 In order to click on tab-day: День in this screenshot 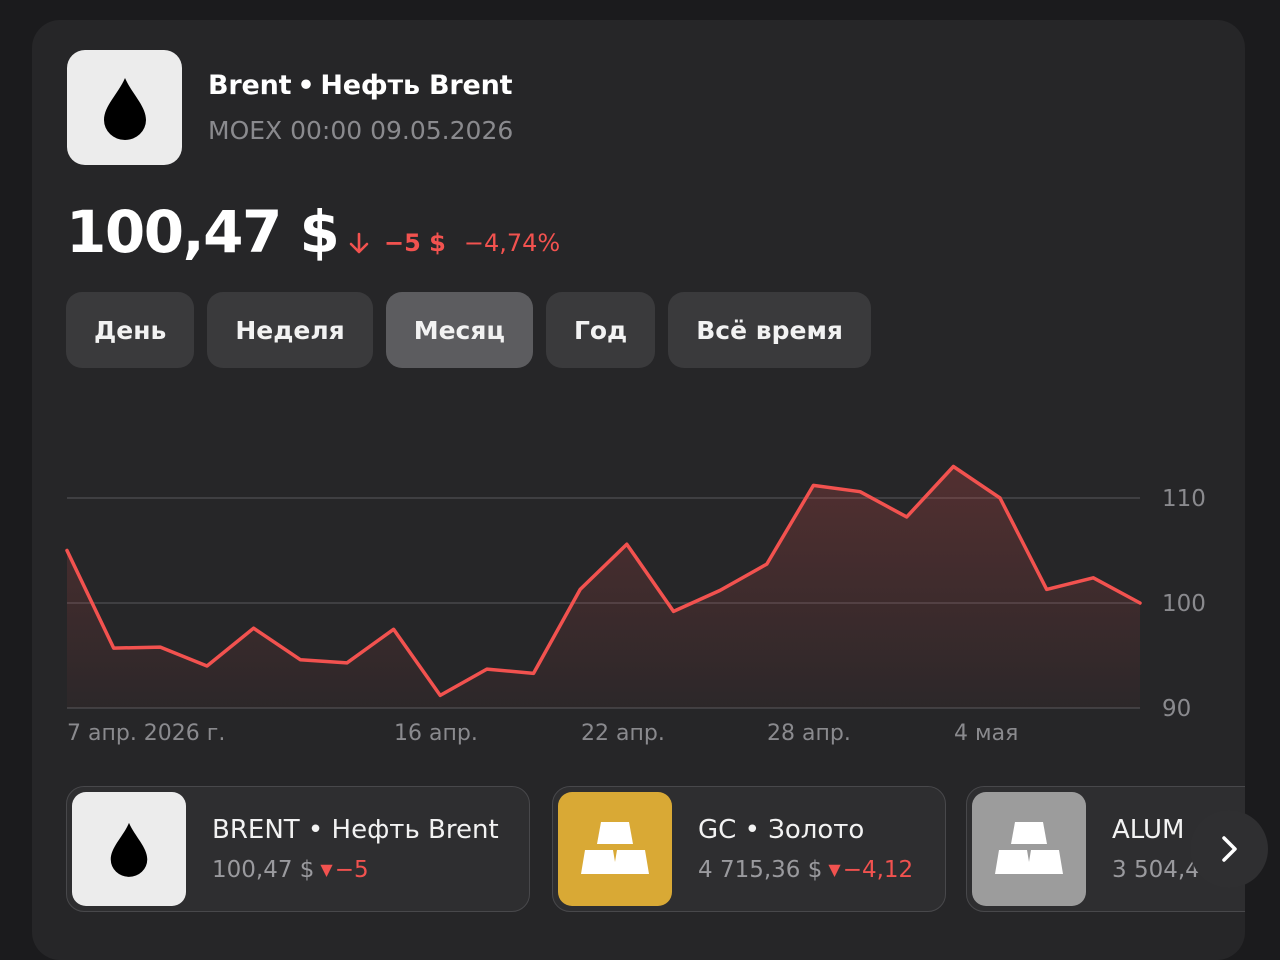, I will do `click(130, 330)`.